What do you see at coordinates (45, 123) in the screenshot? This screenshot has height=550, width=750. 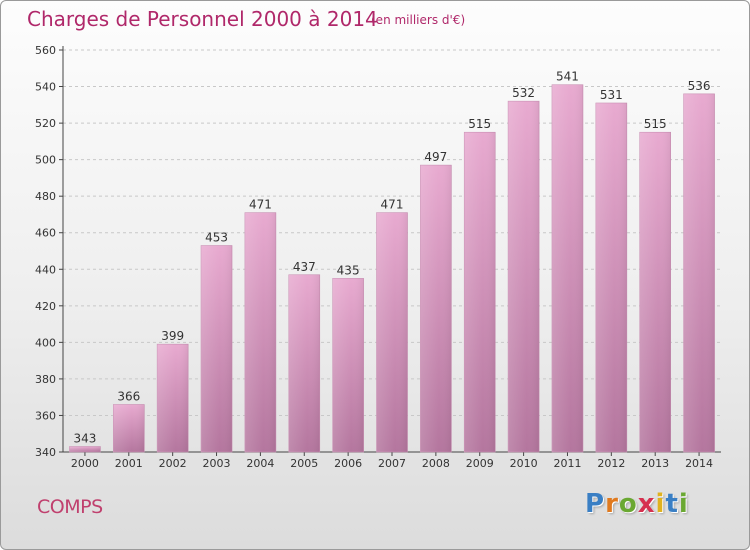 I see `y-tick-label: 520` at bounding box center [45, 123].